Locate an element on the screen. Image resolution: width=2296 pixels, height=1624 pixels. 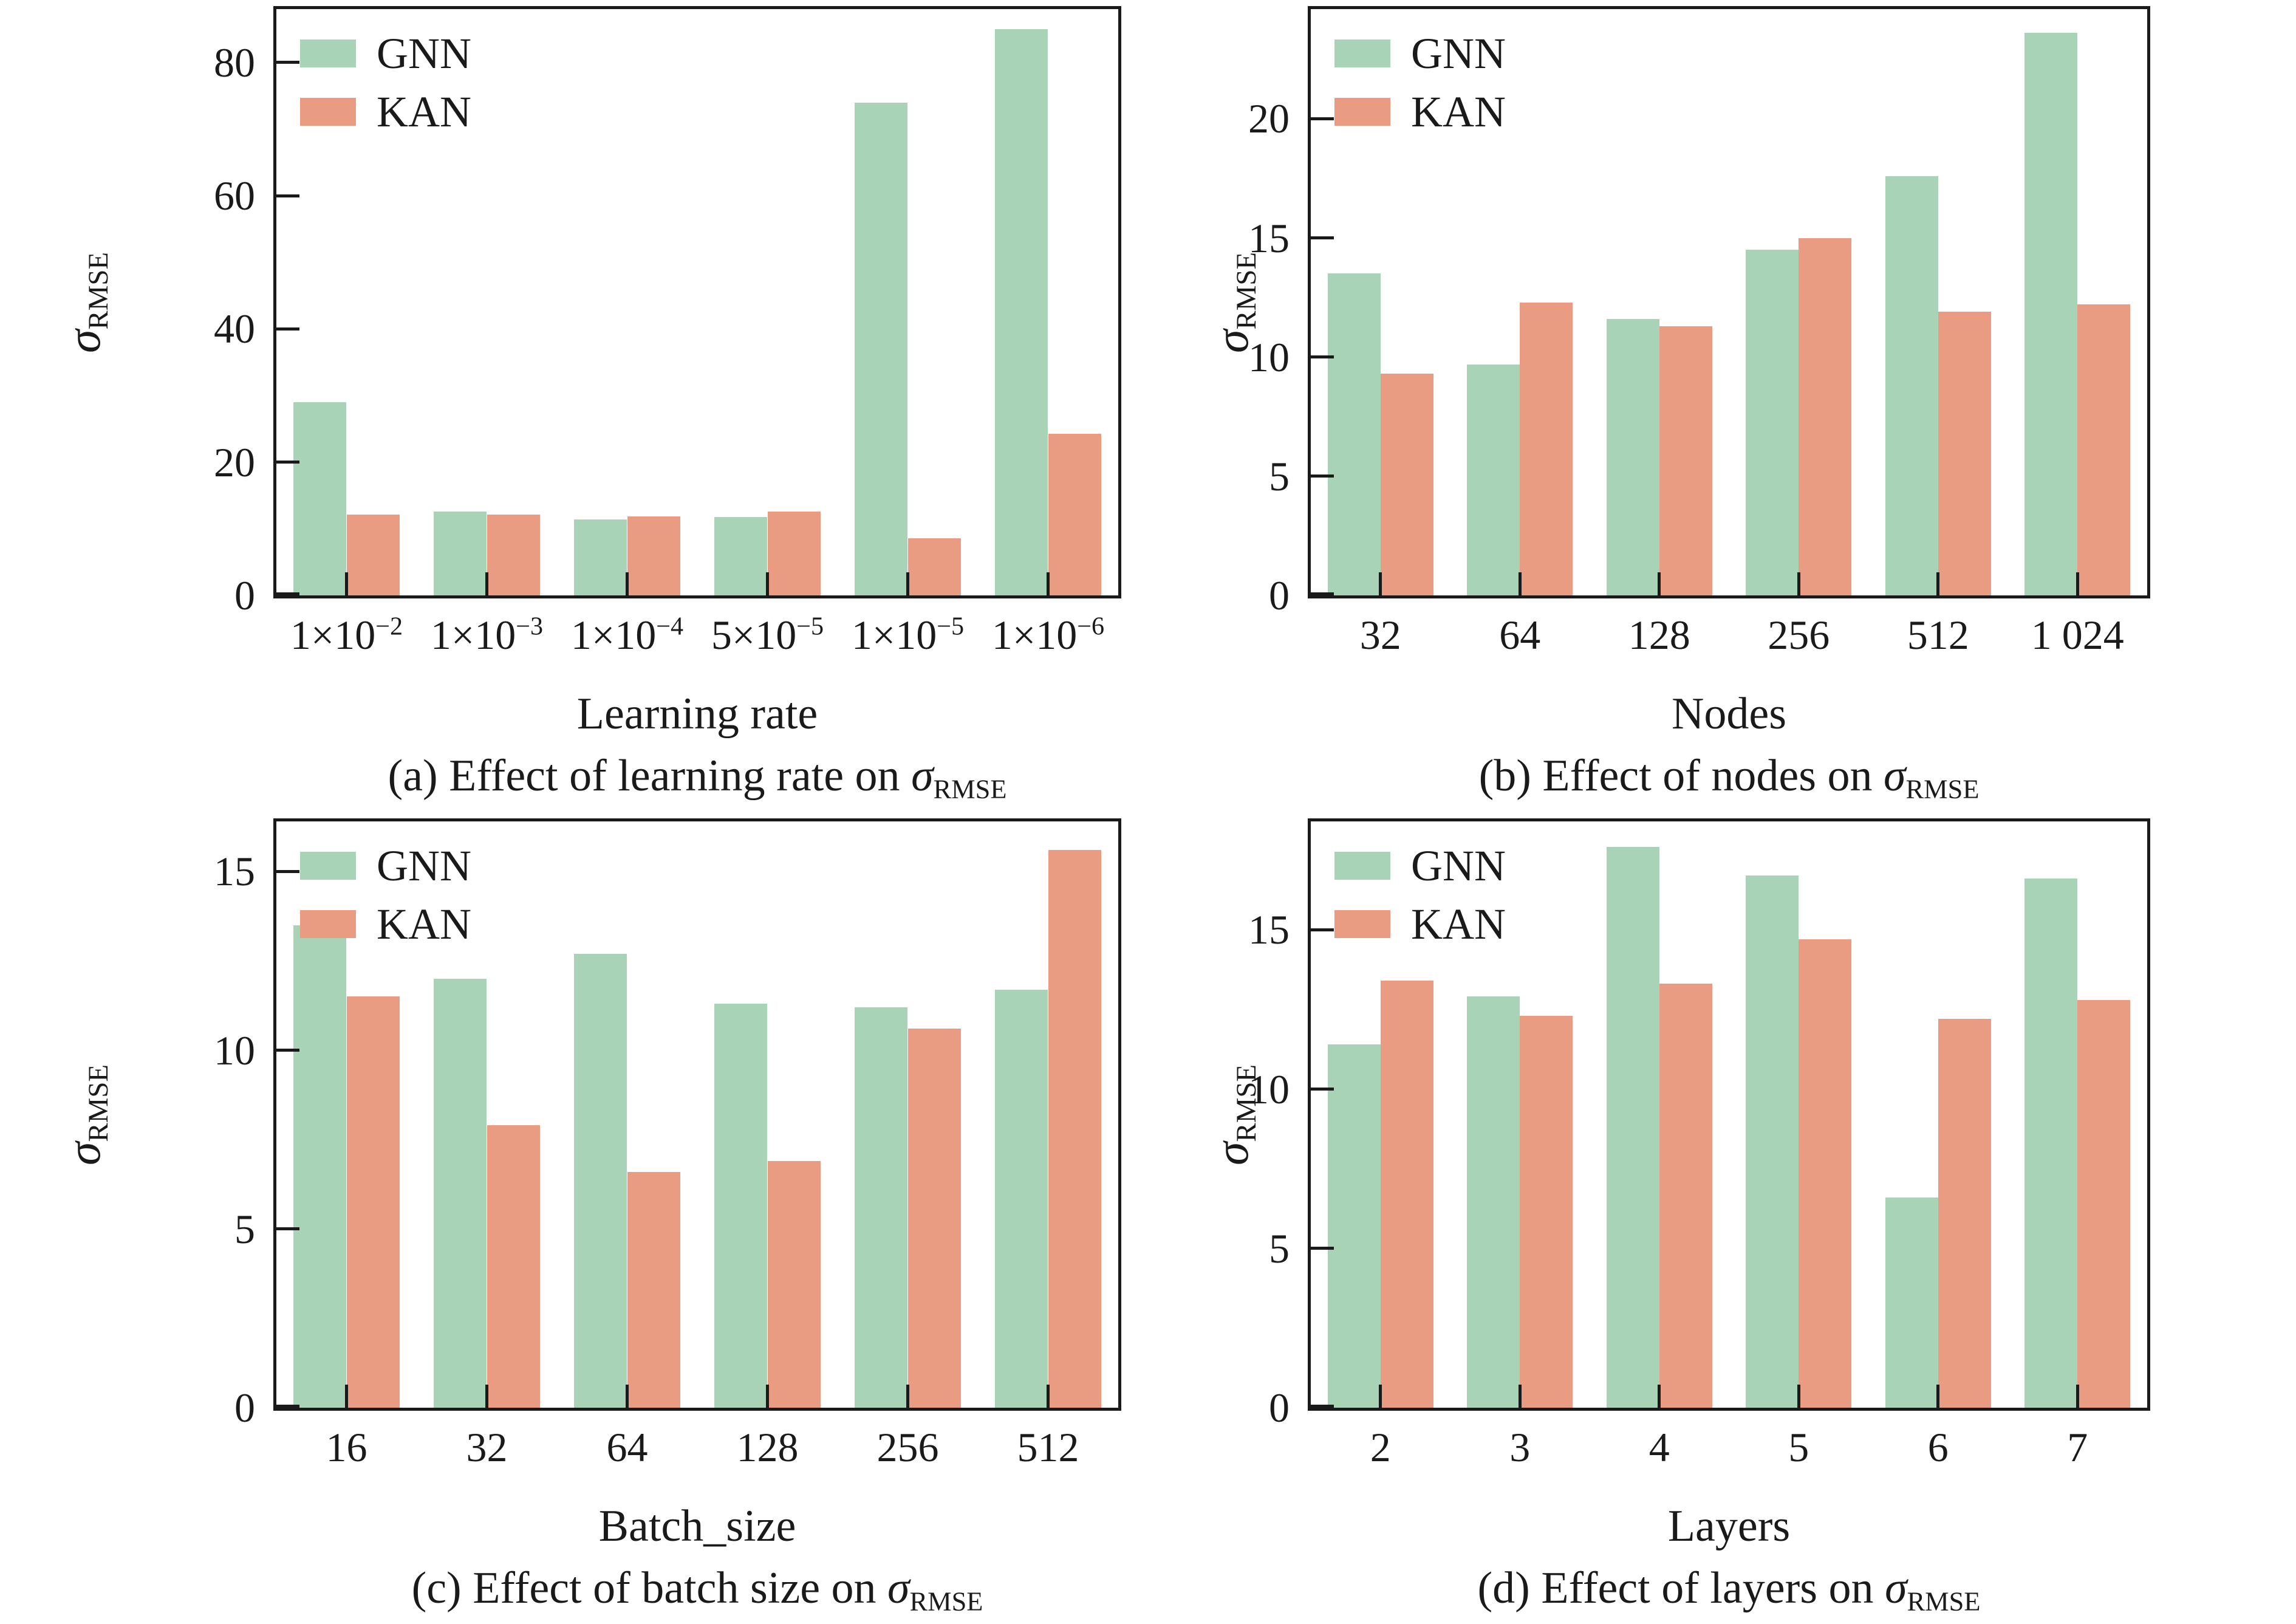
legend-c: GNN KAN is located at coordinates (385, 895).